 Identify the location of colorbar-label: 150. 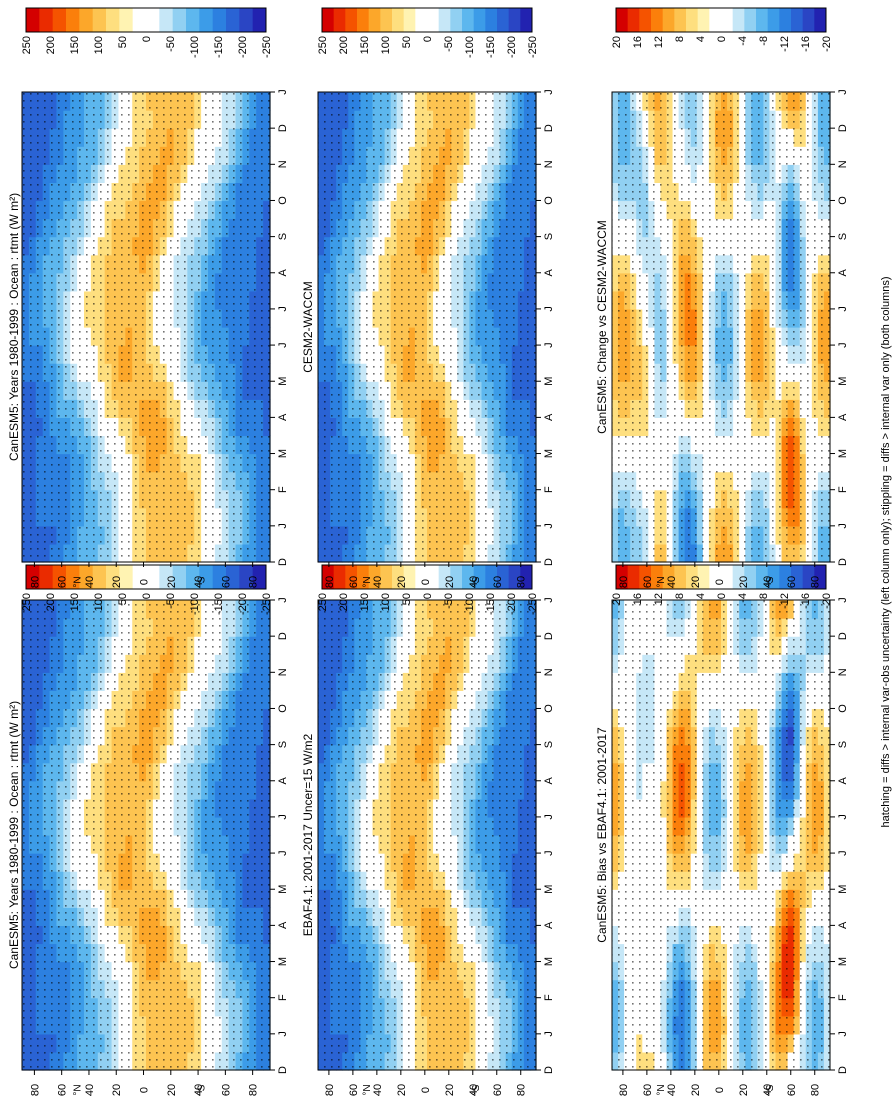
(365, 45).